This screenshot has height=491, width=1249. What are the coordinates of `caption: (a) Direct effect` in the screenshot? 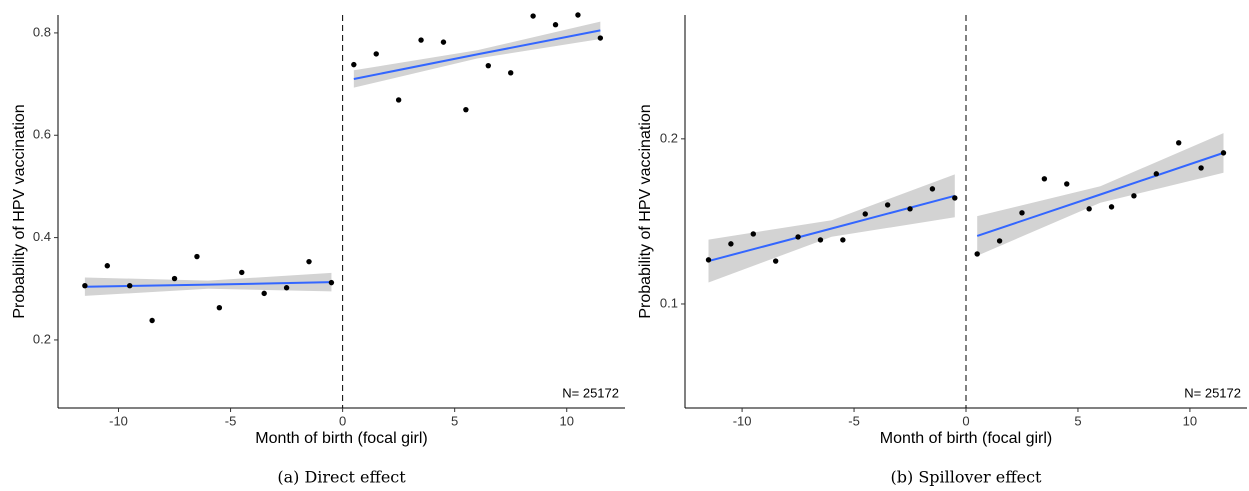 It's located at (341, 477).